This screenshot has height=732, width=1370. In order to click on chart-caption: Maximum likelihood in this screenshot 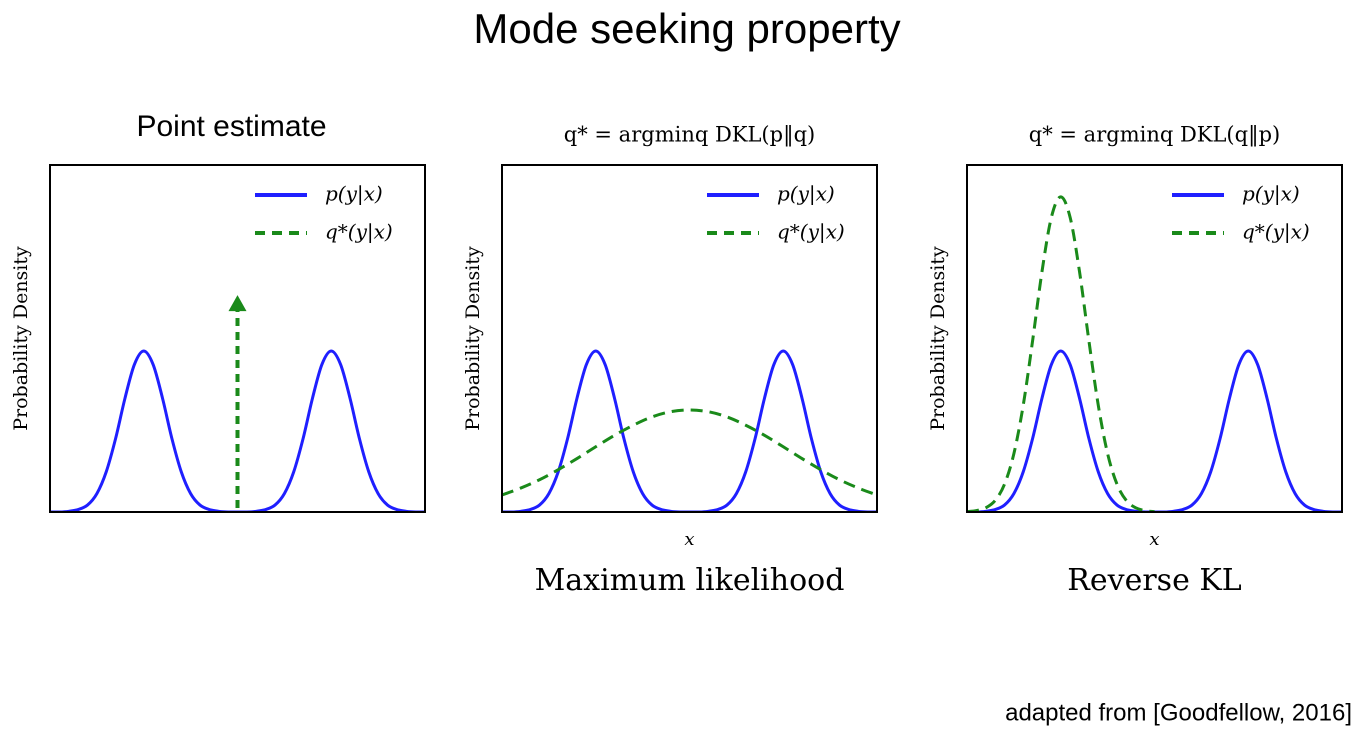, I will do `click(690, 580)`.